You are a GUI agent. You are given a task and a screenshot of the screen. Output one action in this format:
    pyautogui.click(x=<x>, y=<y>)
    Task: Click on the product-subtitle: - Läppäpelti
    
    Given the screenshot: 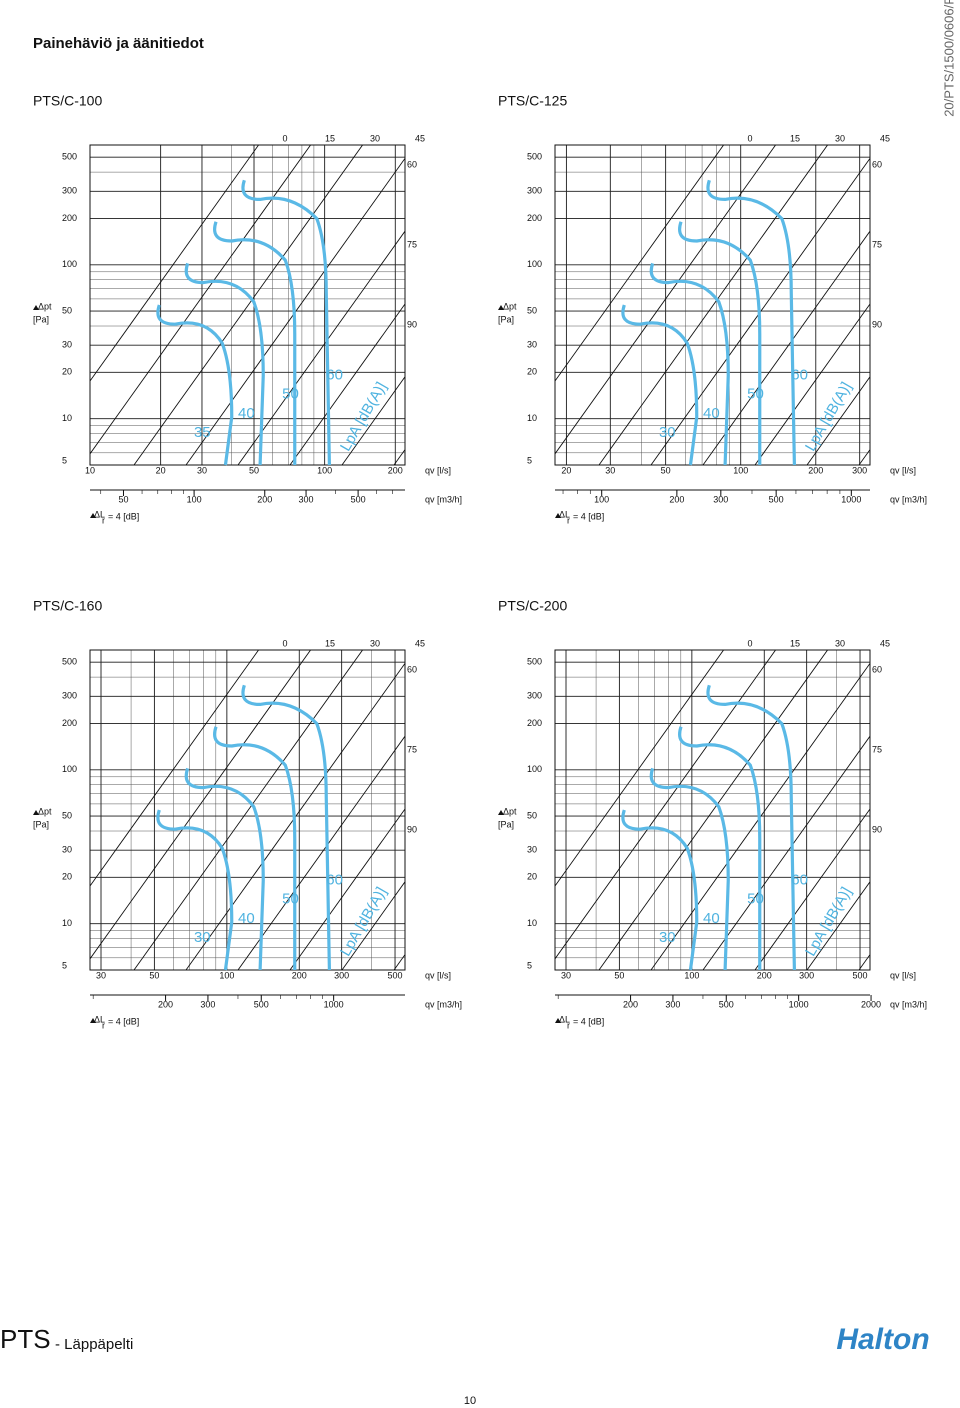 What is the action you would take?
    pyautogui.click(x=94, y=1344)
    